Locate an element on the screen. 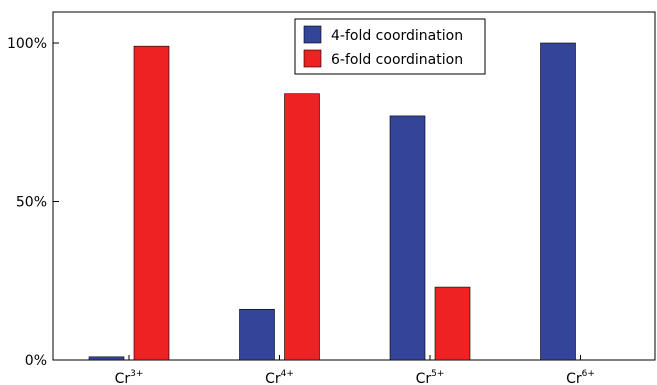 This screenshot has height=385, width=657. legend-label-four-fold: 4-fold coordination is located at coordinates (397, 36).